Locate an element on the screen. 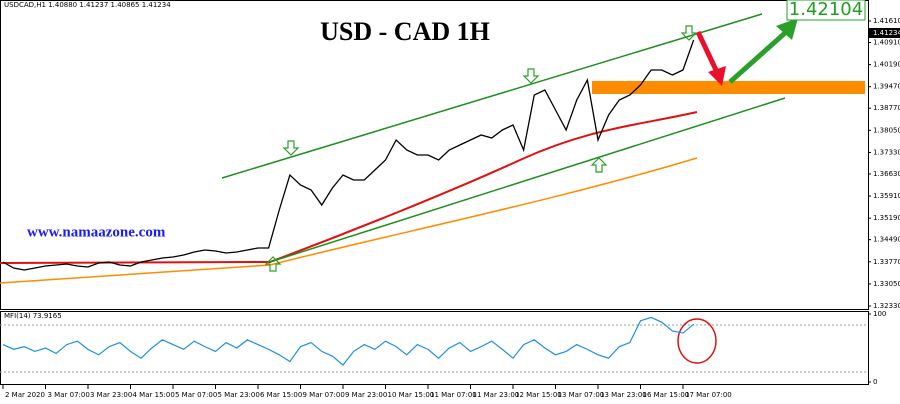 This screenshot has height=404, width=900. watermark: www.namaazone.com is located at coordinates (96, 232).